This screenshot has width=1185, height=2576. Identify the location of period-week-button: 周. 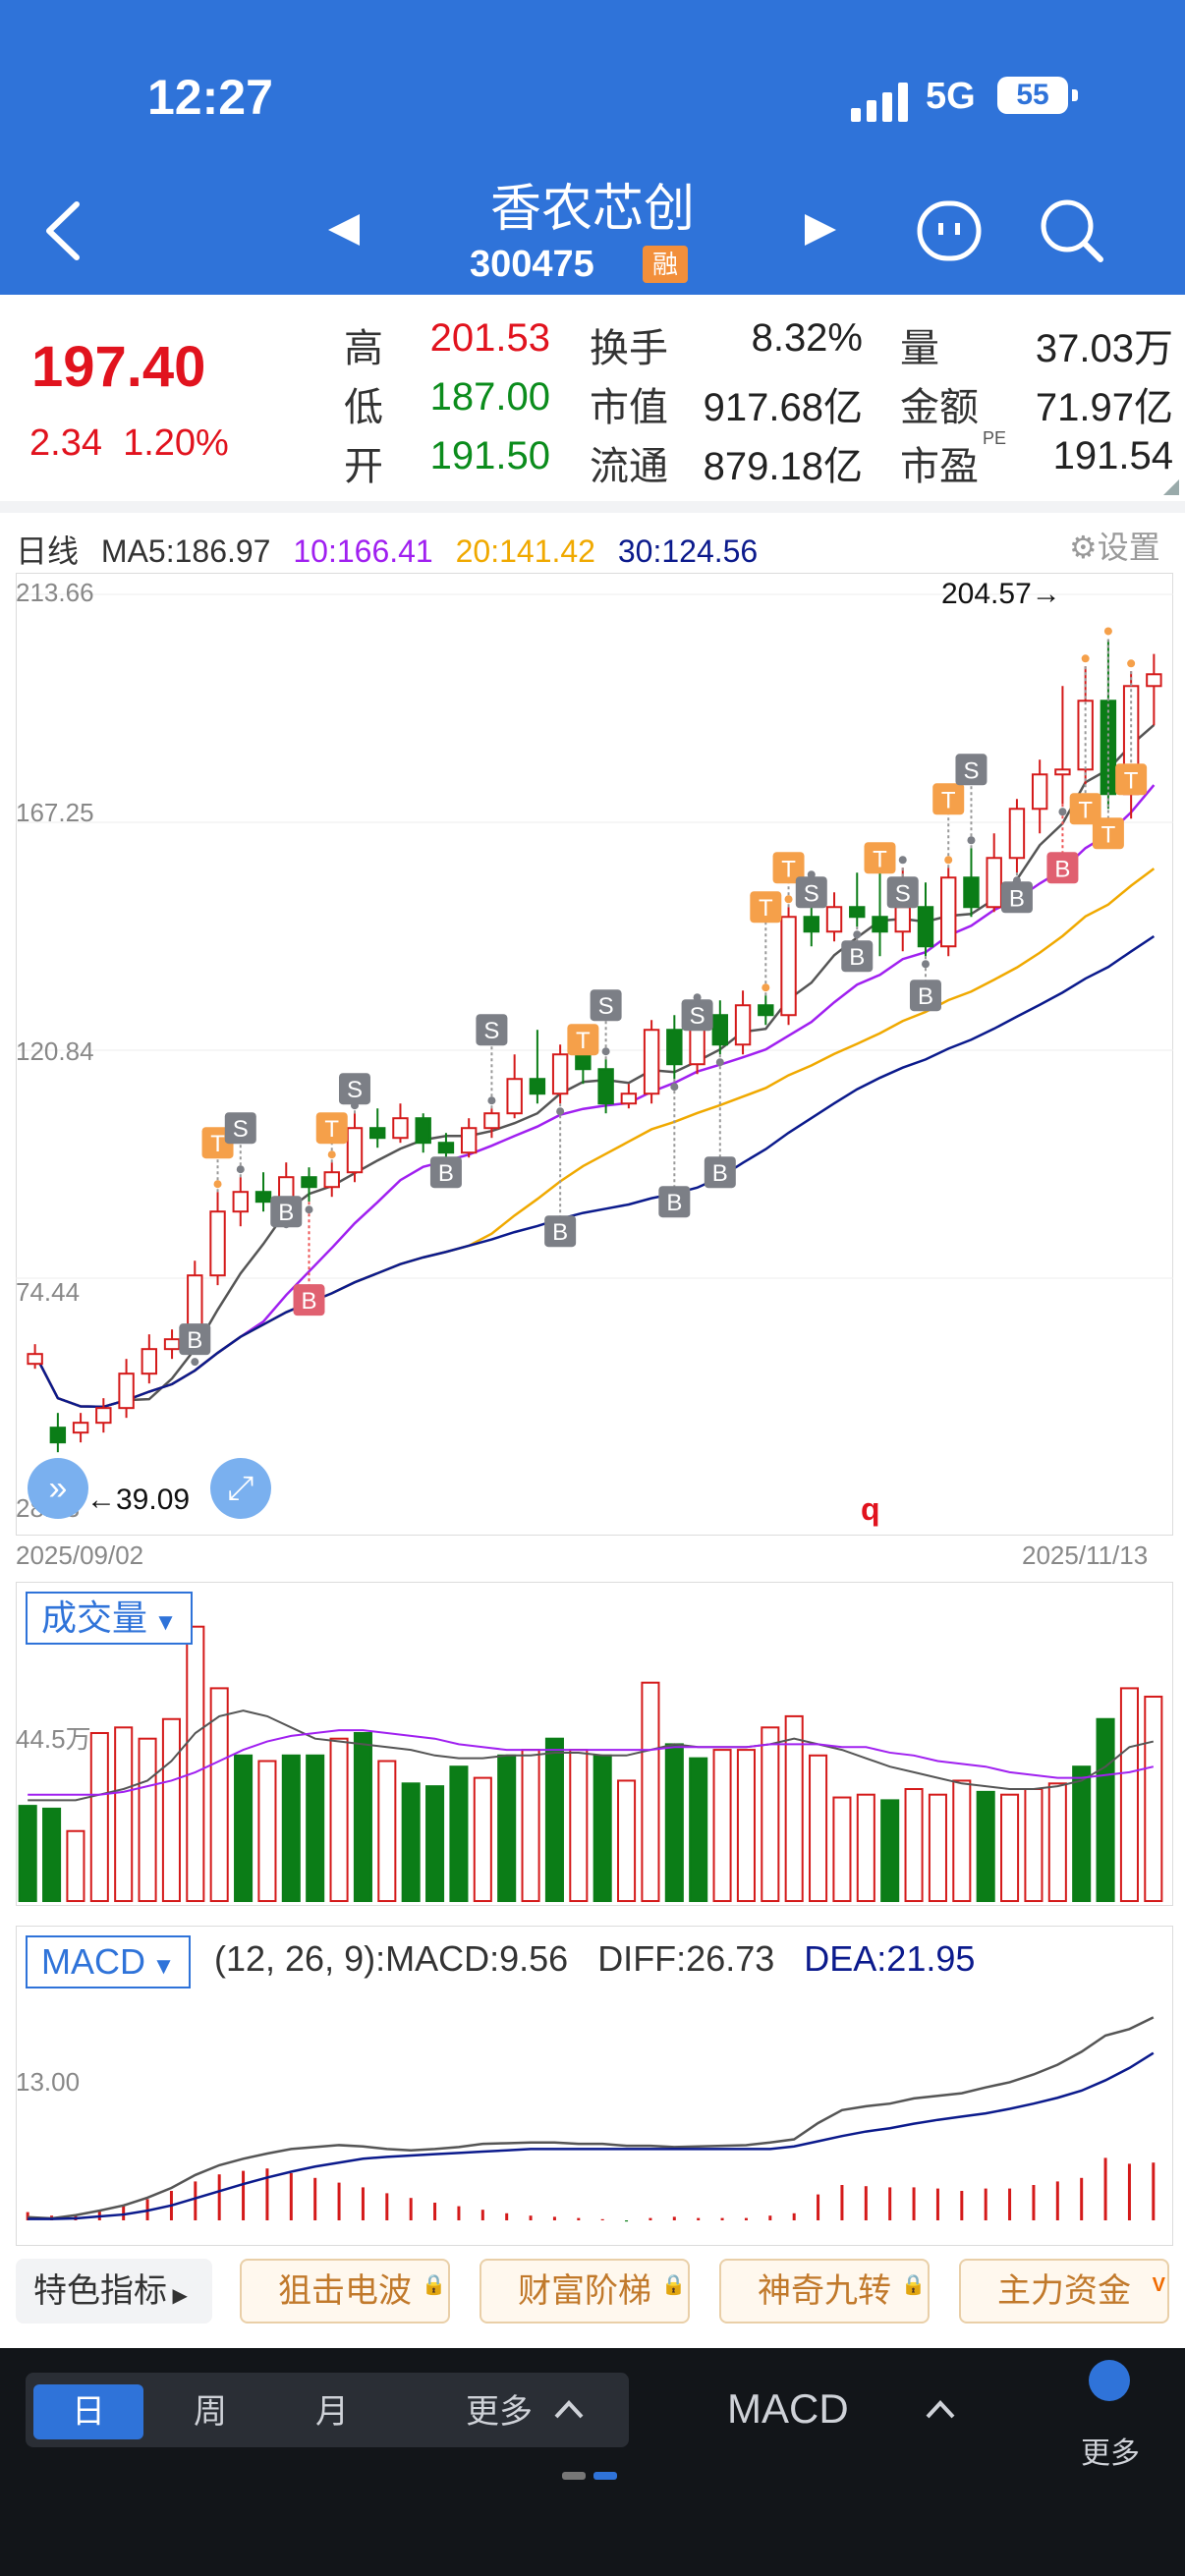
(211, 2412).